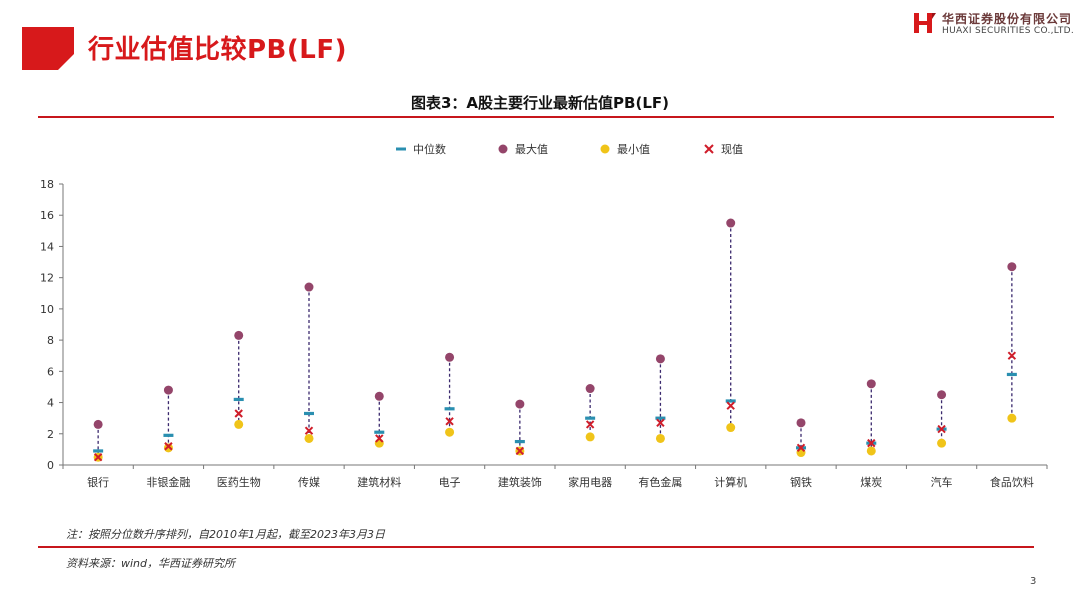  I want to click on category-label: 建筑装饰, so click(520, 482).